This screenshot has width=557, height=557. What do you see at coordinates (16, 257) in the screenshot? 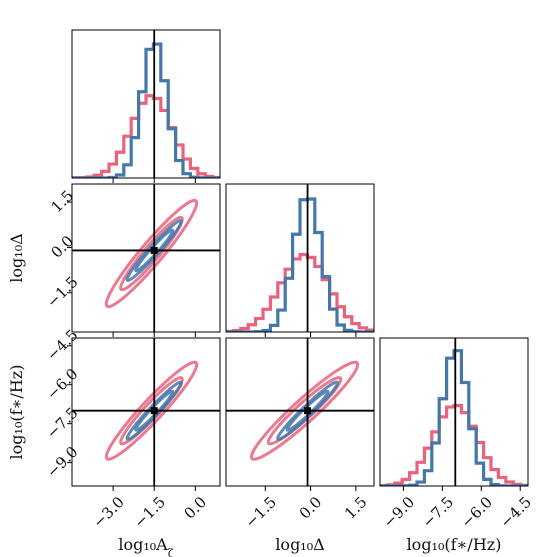
I see `y-axis-label-log10_Delta: log₁₀Δ` at bounding box center [16, 257].